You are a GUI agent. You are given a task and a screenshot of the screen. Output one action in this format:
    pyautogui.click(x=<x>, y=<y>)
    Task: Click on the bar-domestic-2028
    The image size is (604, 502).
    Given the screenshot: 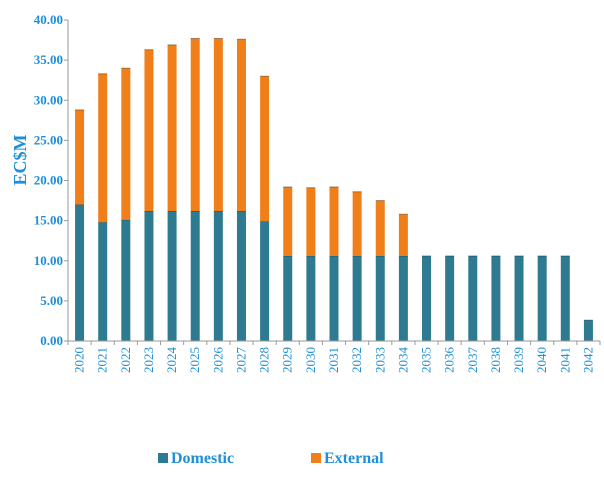 What is the action you would take?
    pyautogui.click(x=264, y=281)
    